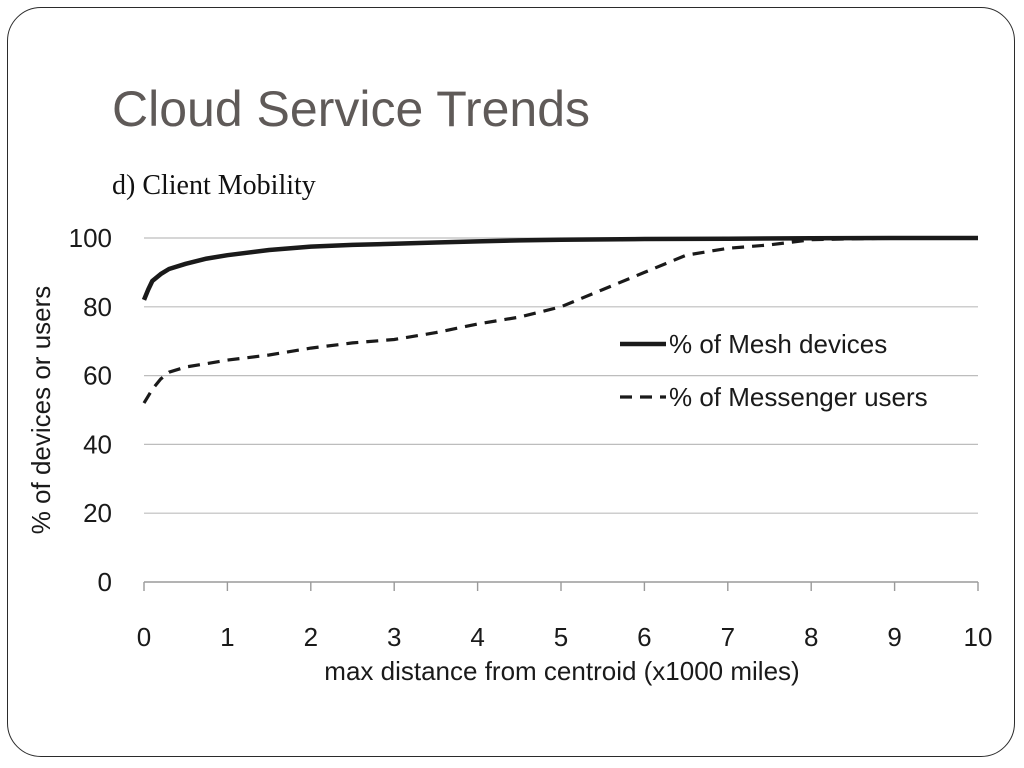 This screenshot has width=1024, height=768. What do you see at coordinates (311, 637) in the screenshot?
I see `x-tick-label: 2` at bounding box center [311, 637].